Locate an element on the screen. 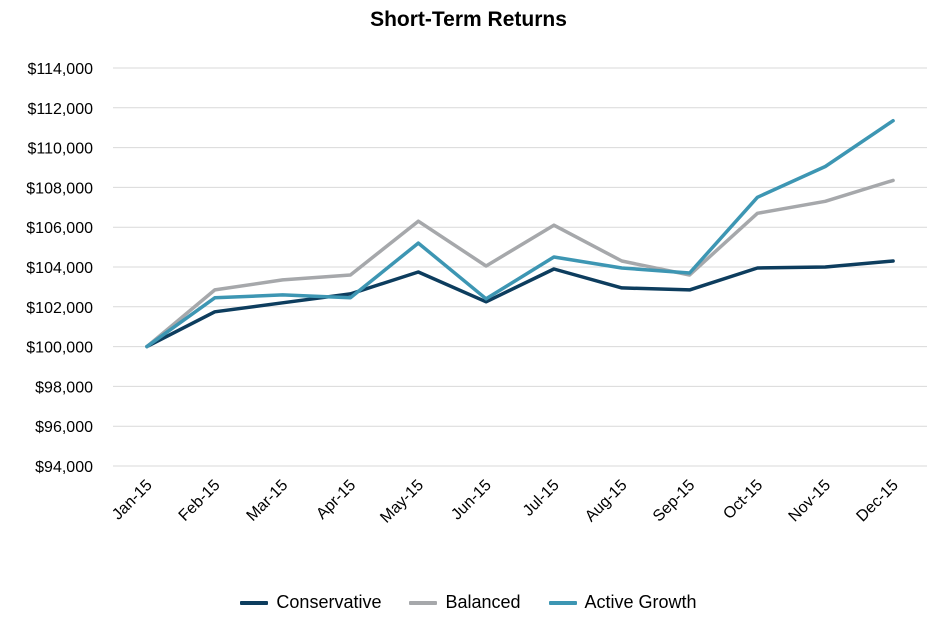 This screenshot has width=937, height=627. x-tick-label: May-15 is located at coordinates (402, 502).